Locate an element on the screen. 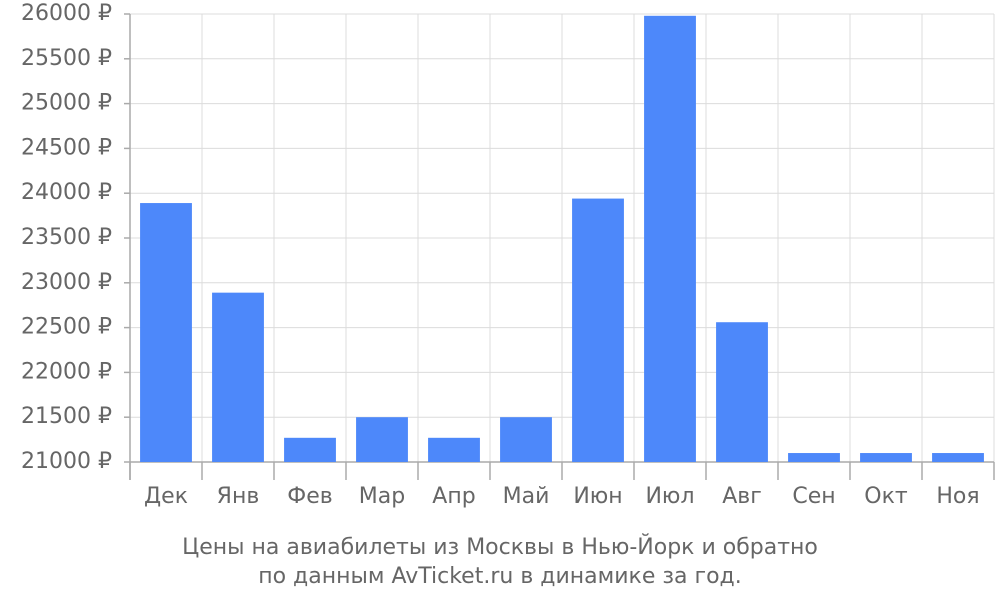  x-tick-label: Фев is located at coordinates (309, 496).